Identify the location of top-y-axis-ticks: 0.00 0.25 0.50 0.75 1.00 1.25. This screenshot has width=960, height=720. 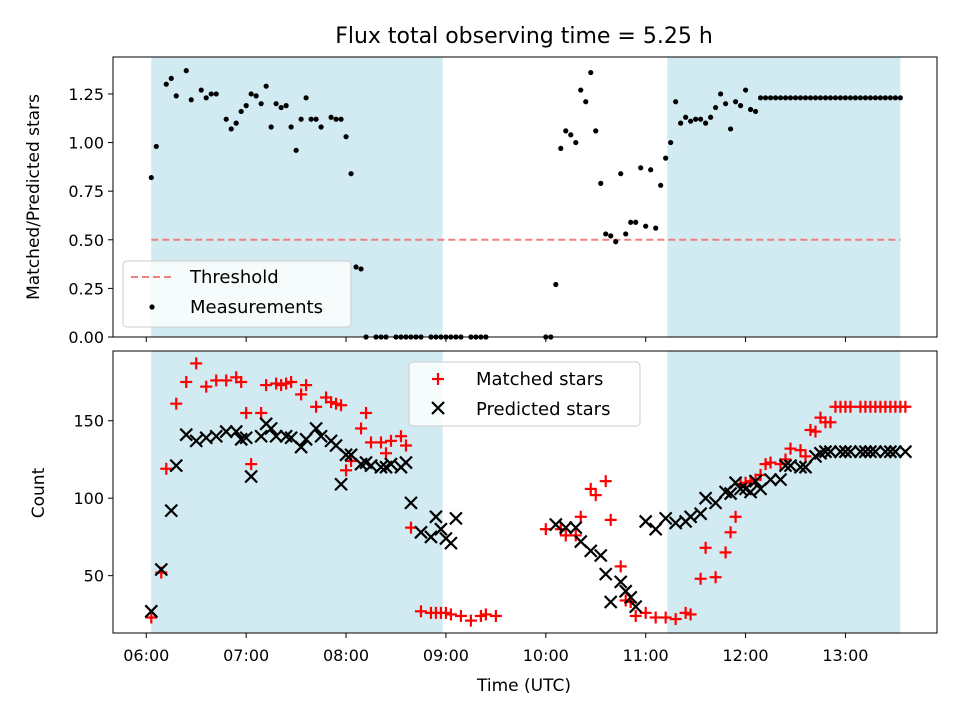
(90, 216).